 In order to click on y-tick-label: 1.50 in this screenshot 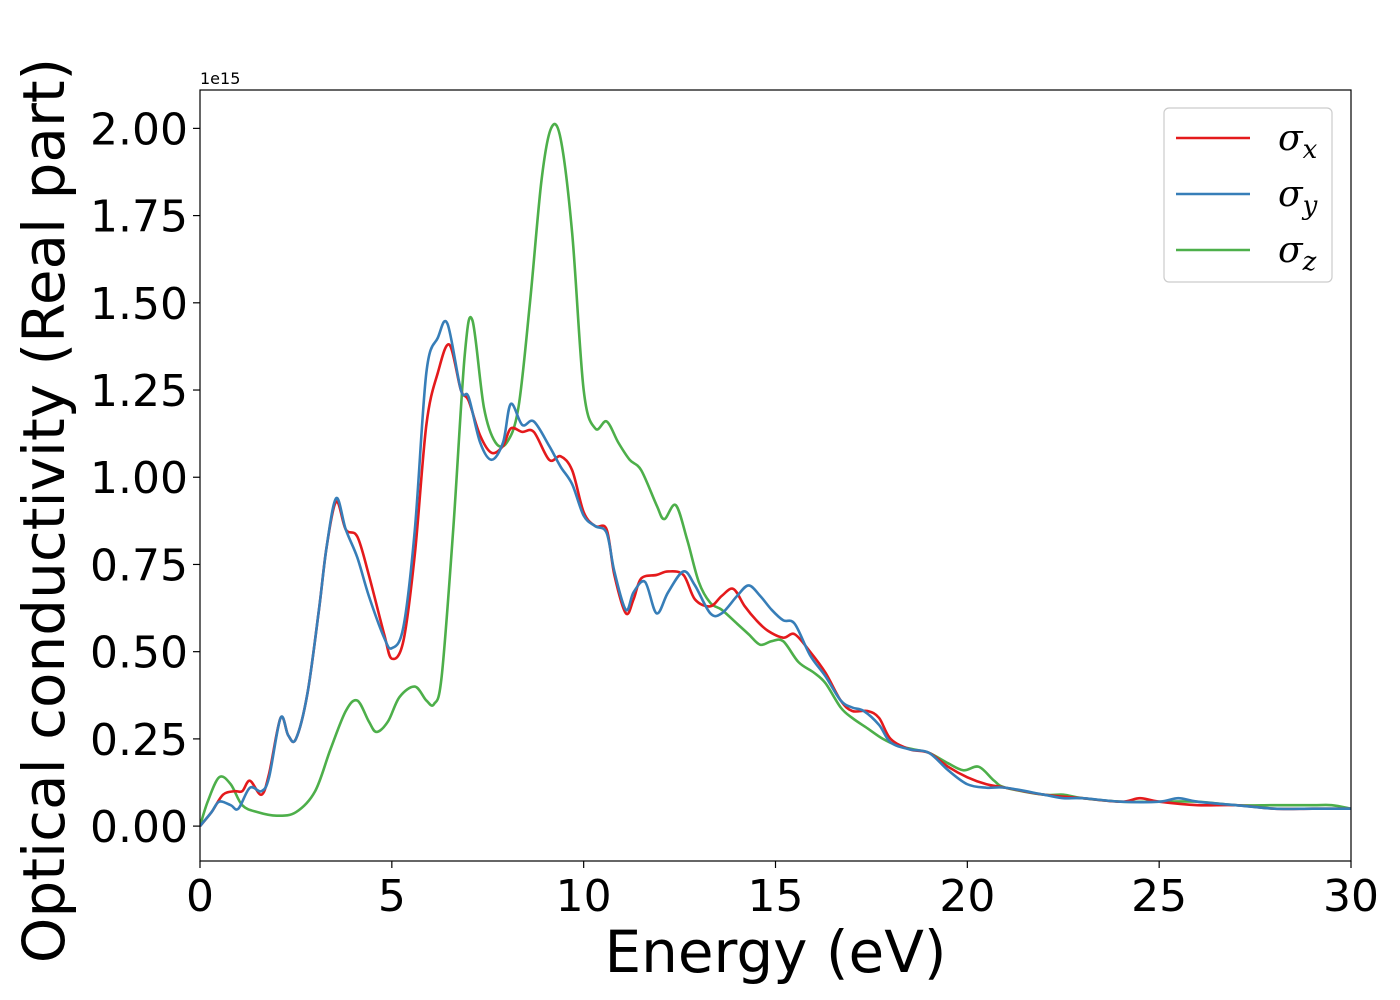, I will do `click(139, 304)`.